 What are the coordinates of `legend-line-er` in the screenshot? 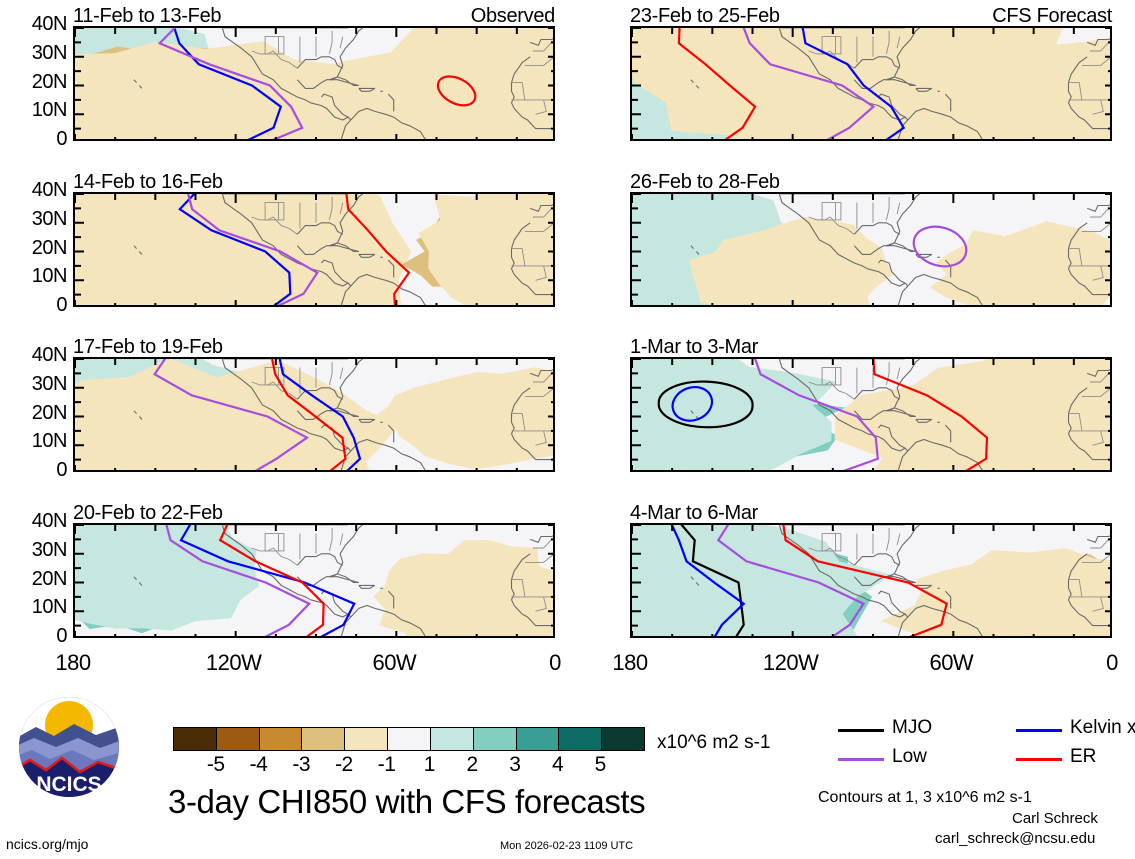 It's located at (1039, 759).